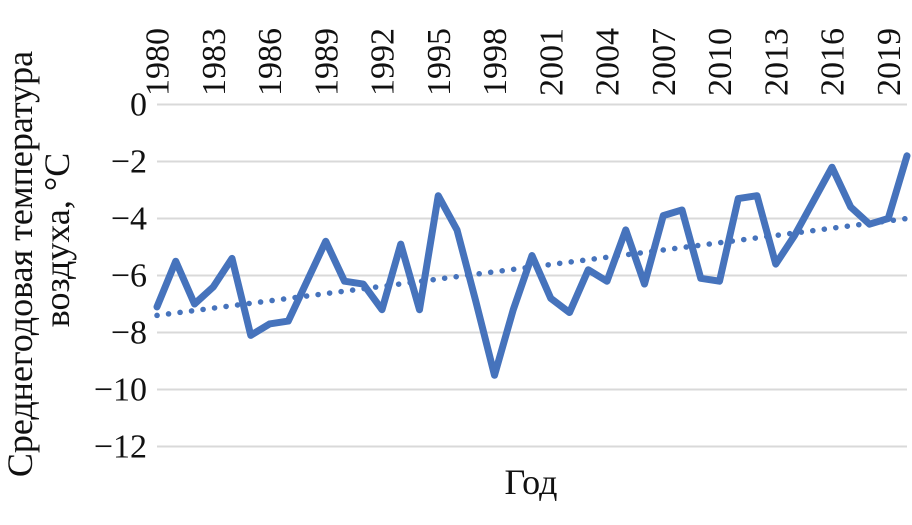 The image size is (912, 525). Describe the element at coordinates (495, 62) in the screenshot. I see `x-tick-label: 1998` at that location.